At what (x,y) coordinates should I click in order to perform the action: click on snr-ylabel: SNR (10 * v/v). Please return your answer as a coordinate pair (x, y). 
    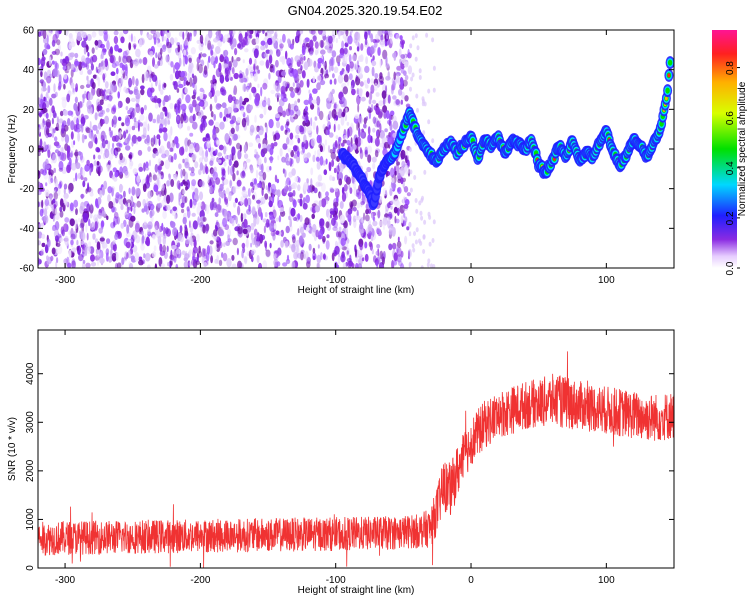
    Looking at the image, I should click on (12, 449).